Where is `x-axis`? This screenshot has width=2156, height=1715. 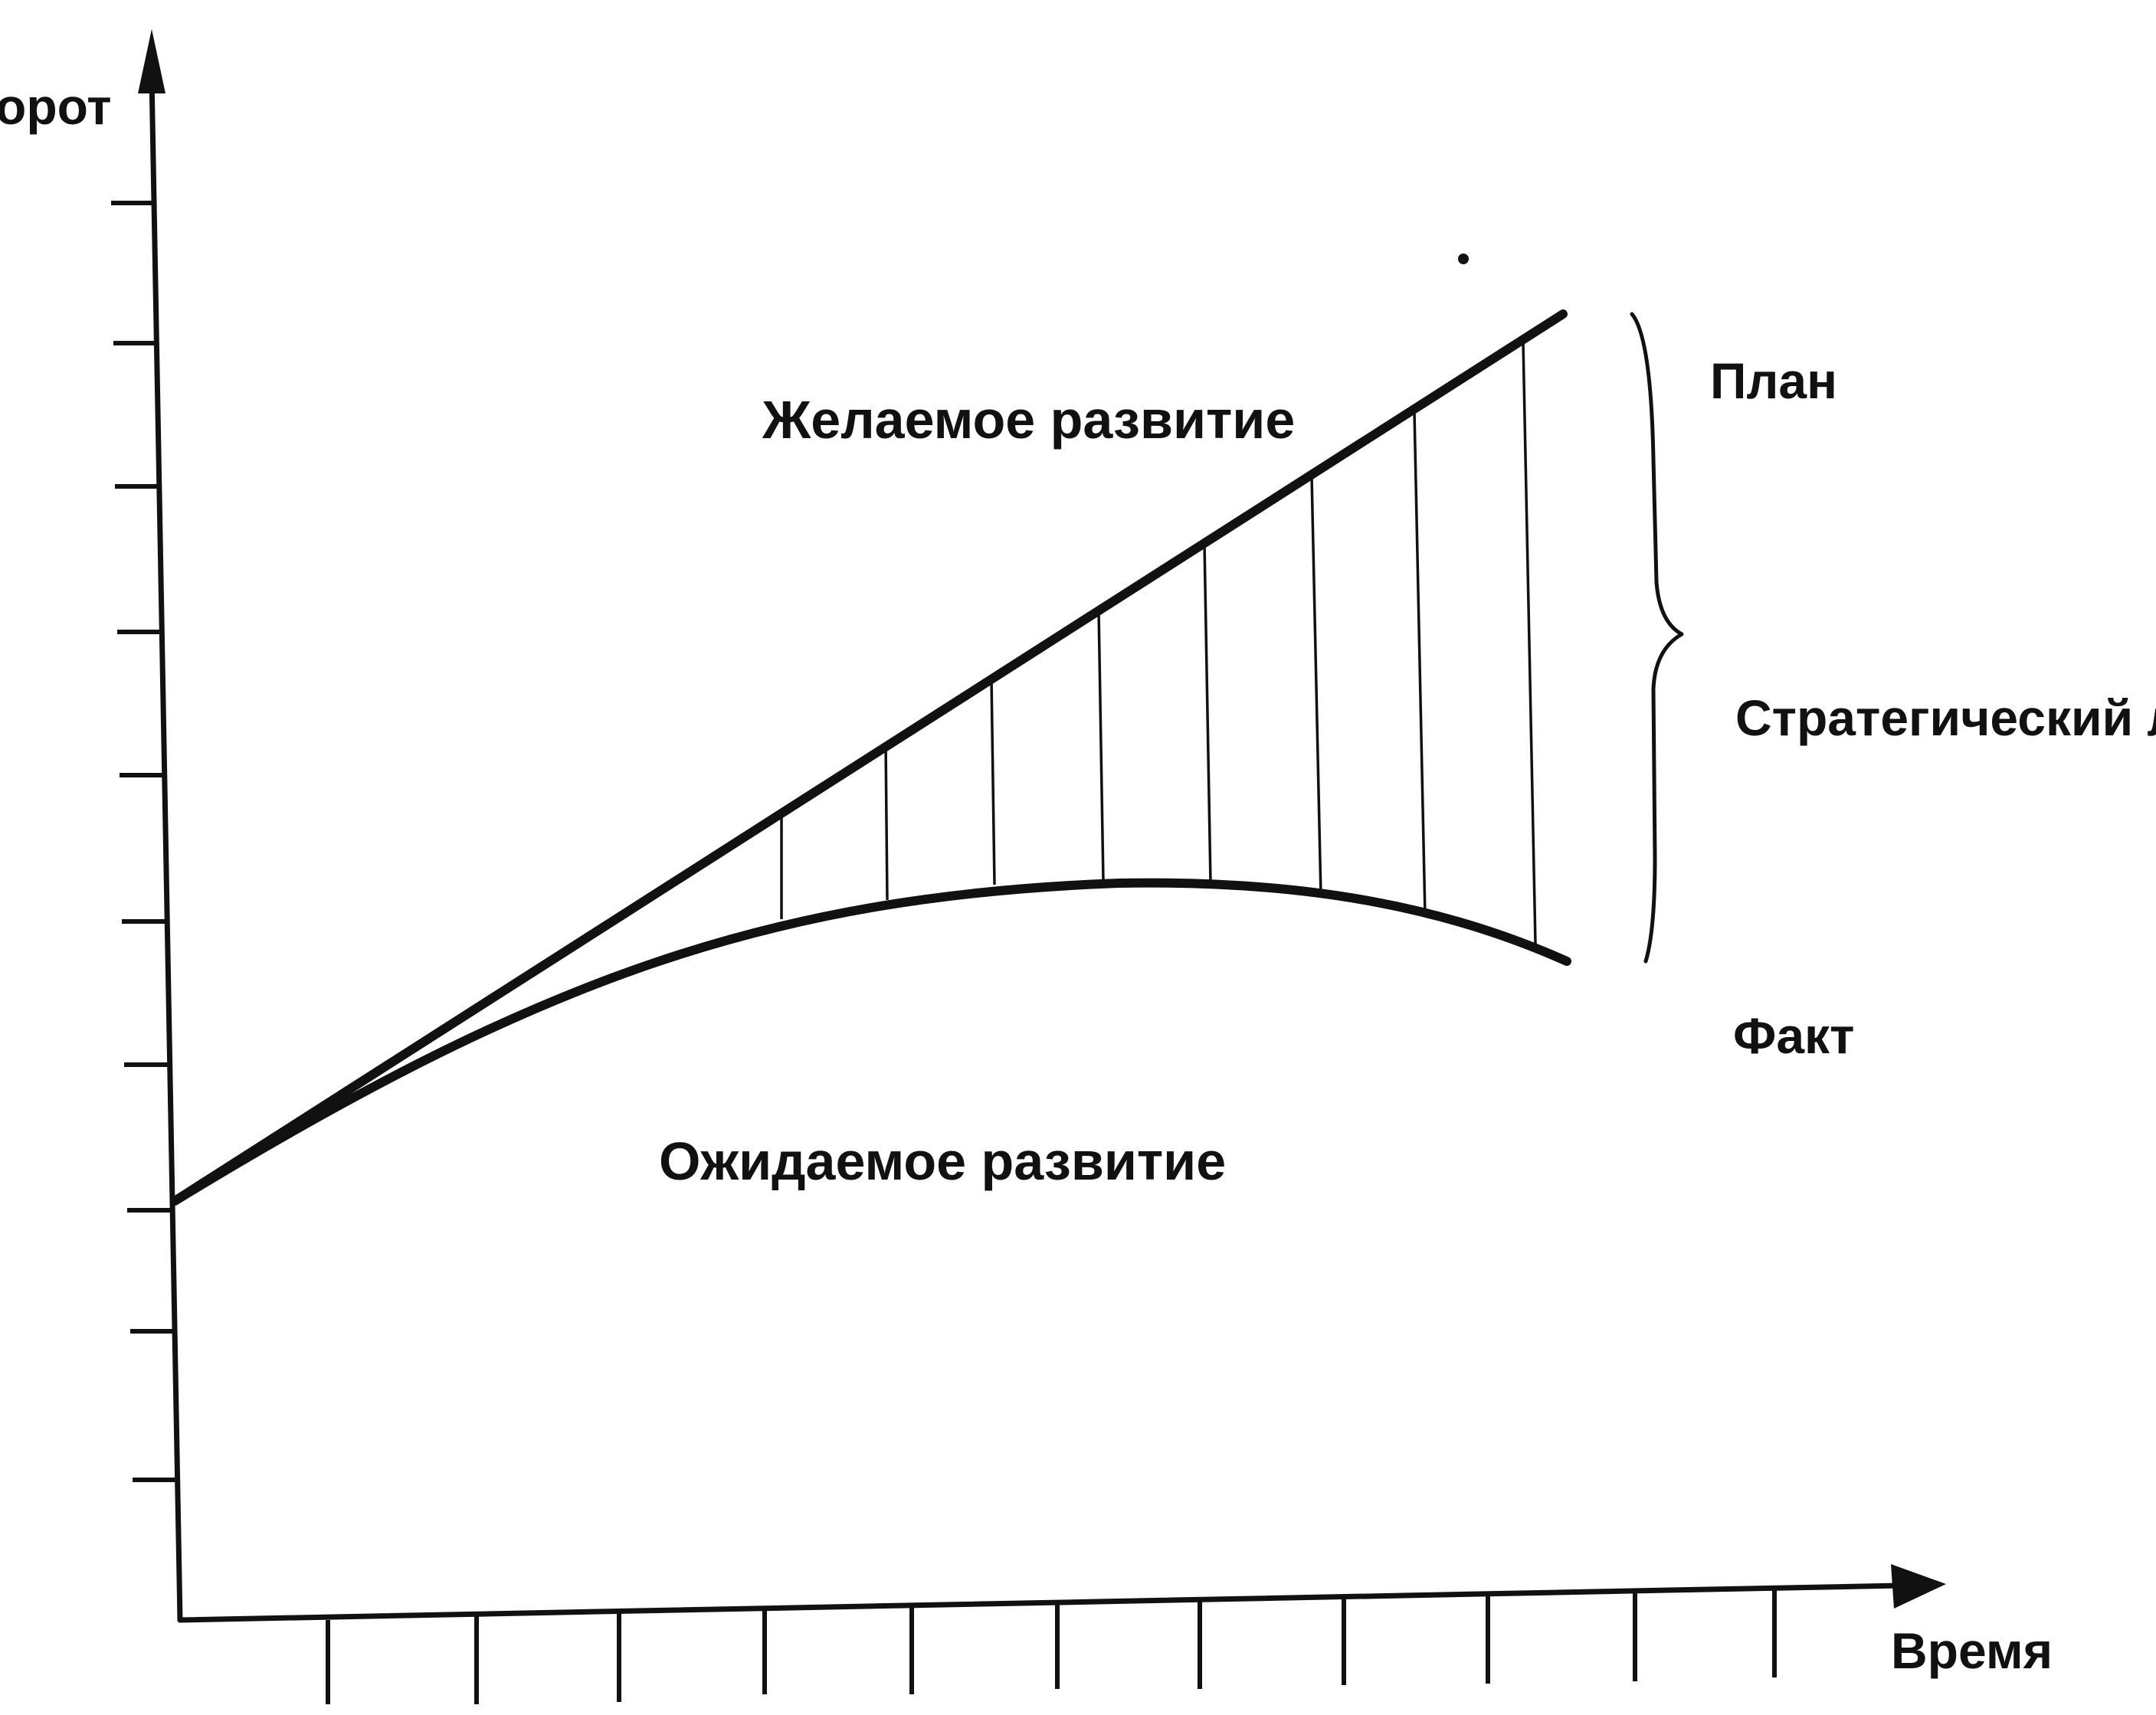
x-axis is located at coordinates (1061, 1634).